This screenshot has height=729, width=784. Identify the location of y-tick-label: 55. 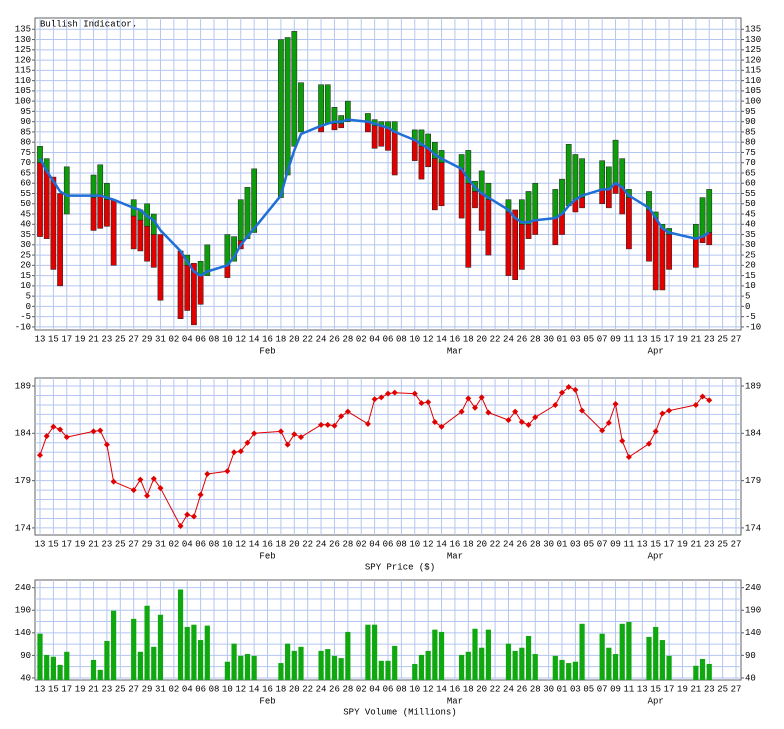
(25, 194).